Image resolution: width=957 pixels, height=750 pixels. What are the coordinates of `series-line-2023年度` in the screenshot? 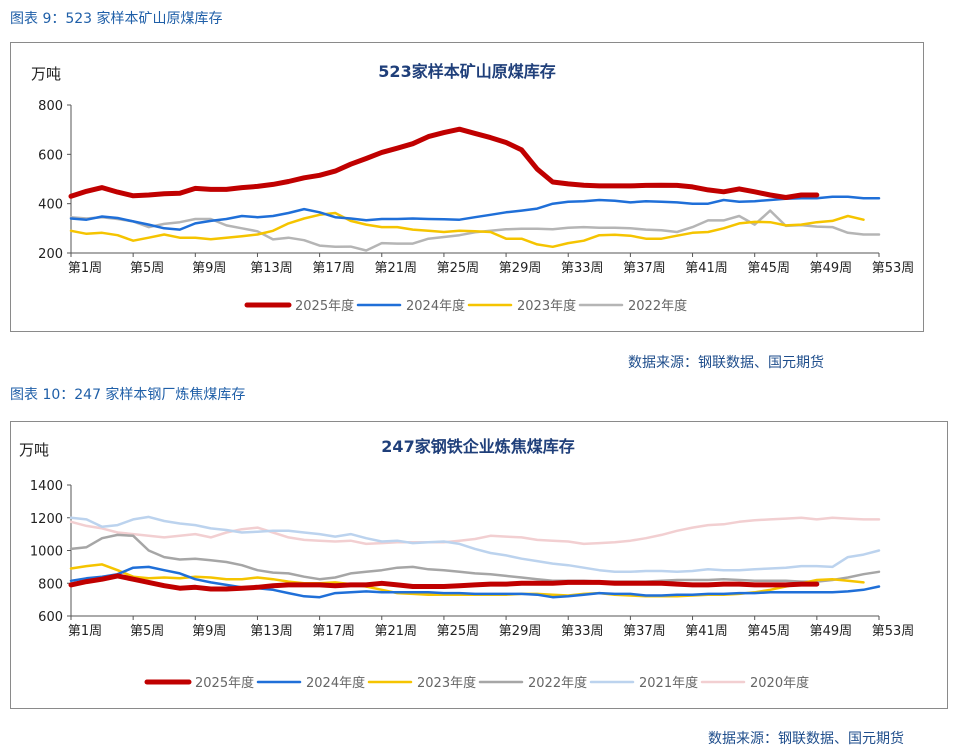 It's located at (467, 230).